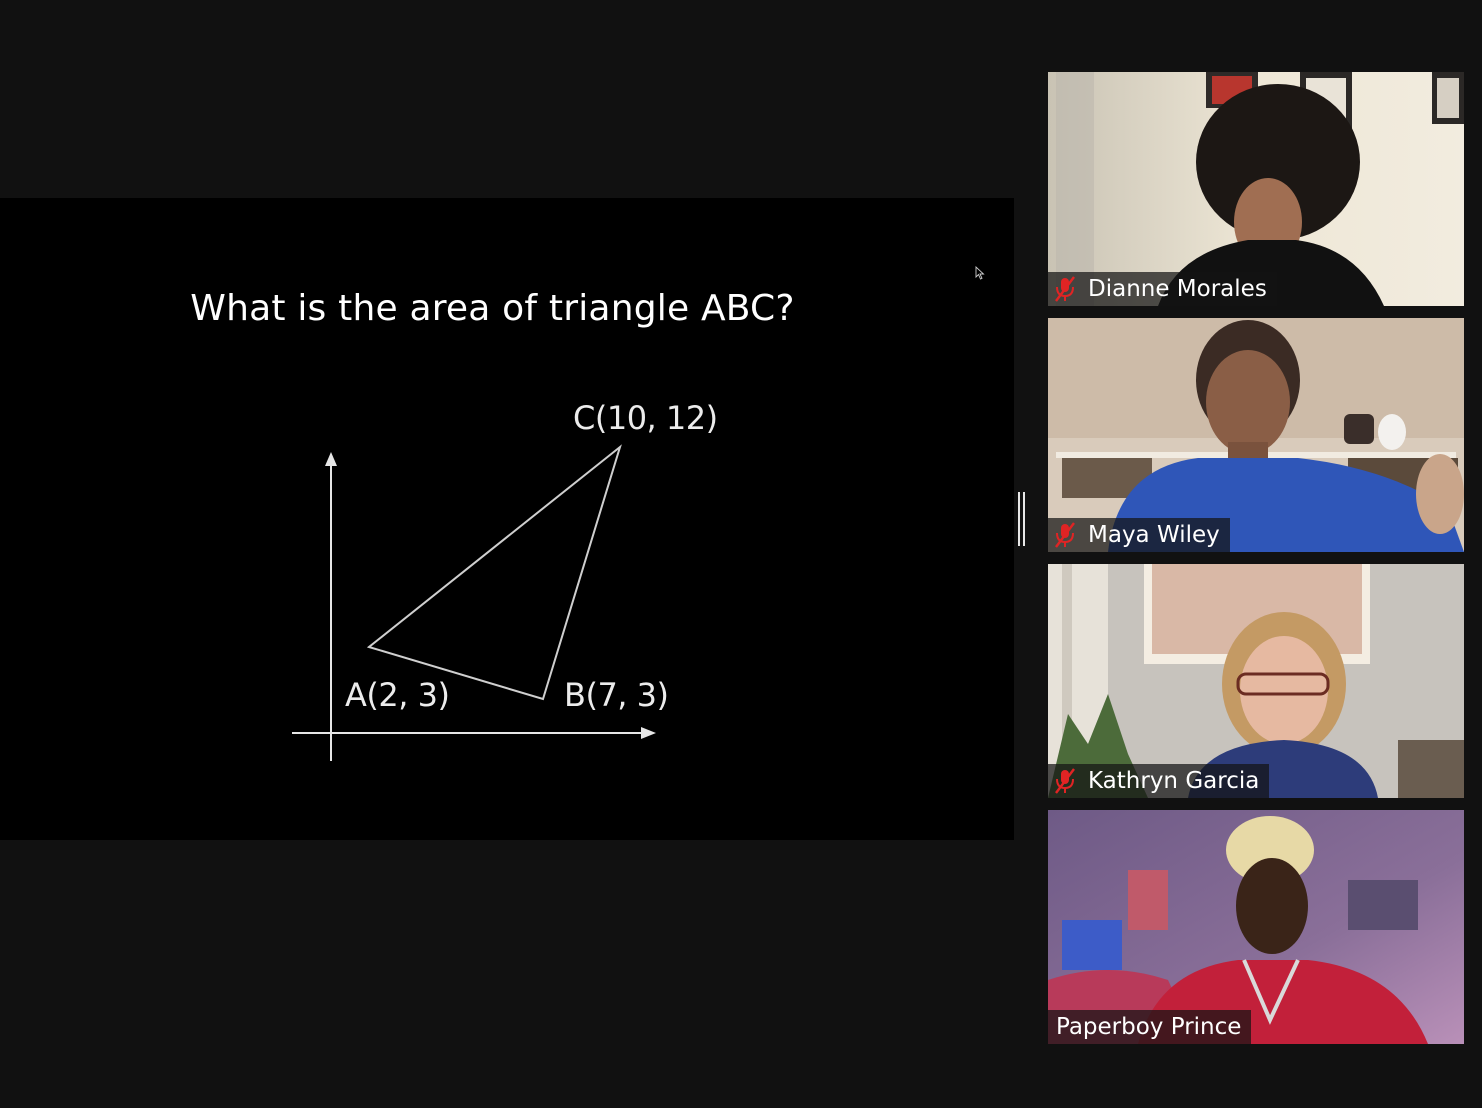  I want to click on y-axis-arrow, so click(331, 459).